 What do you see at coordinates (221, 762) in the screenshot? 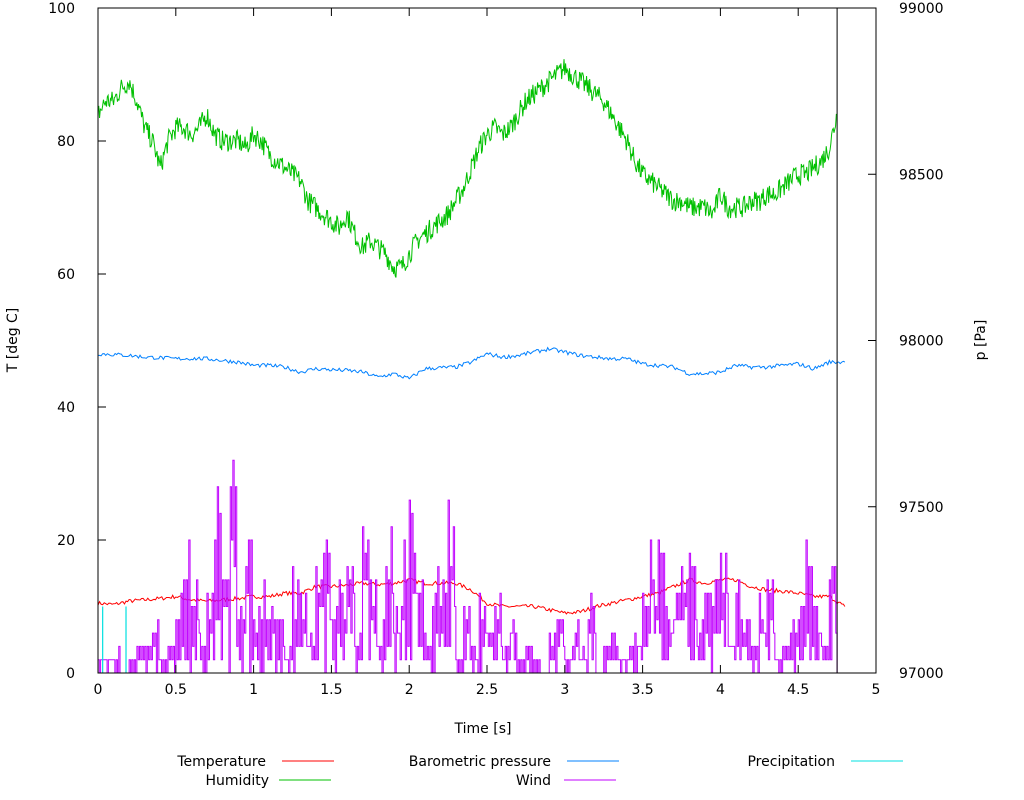
I see `legend-label: Temperature` at bounding box center [221, 762].